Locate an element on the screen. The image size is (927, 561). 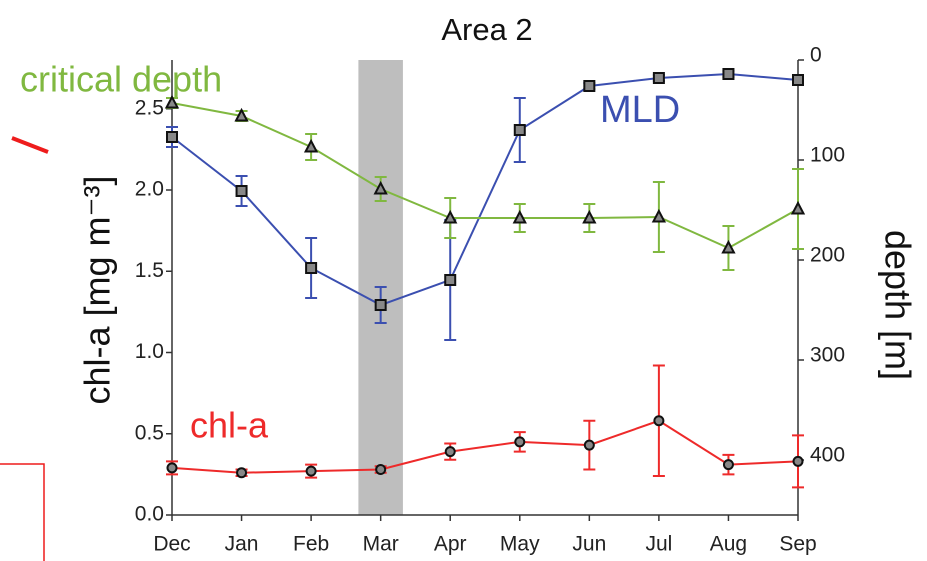
y2-tick-label: 100 is located at coordinates (827, 155).